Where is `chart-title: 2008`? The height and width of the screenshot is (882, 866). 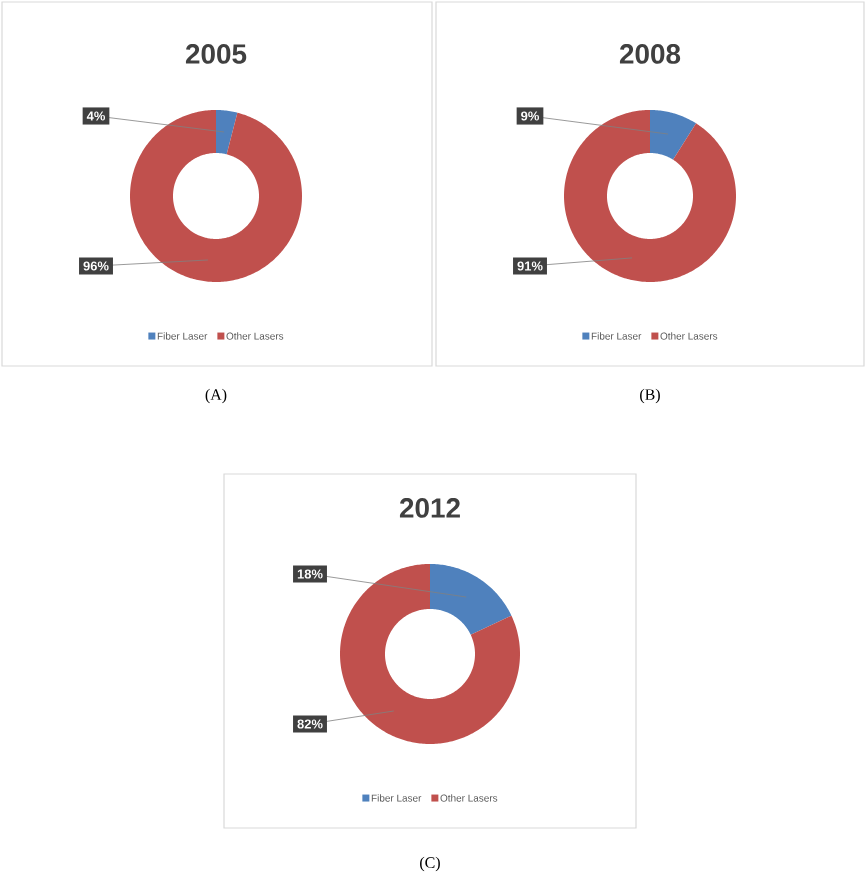
chart-title: 2008 is located at coordinates (650, 54).